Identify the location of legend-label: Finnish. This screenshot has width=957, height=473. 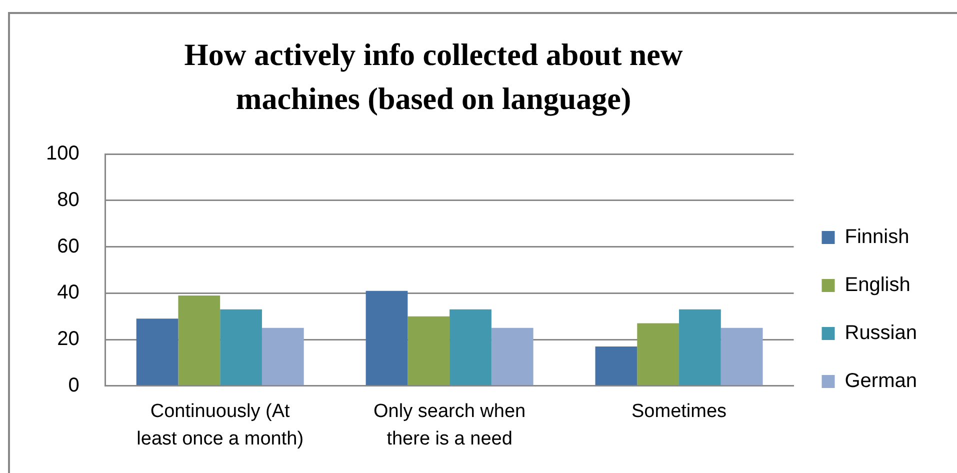
(877, 237).